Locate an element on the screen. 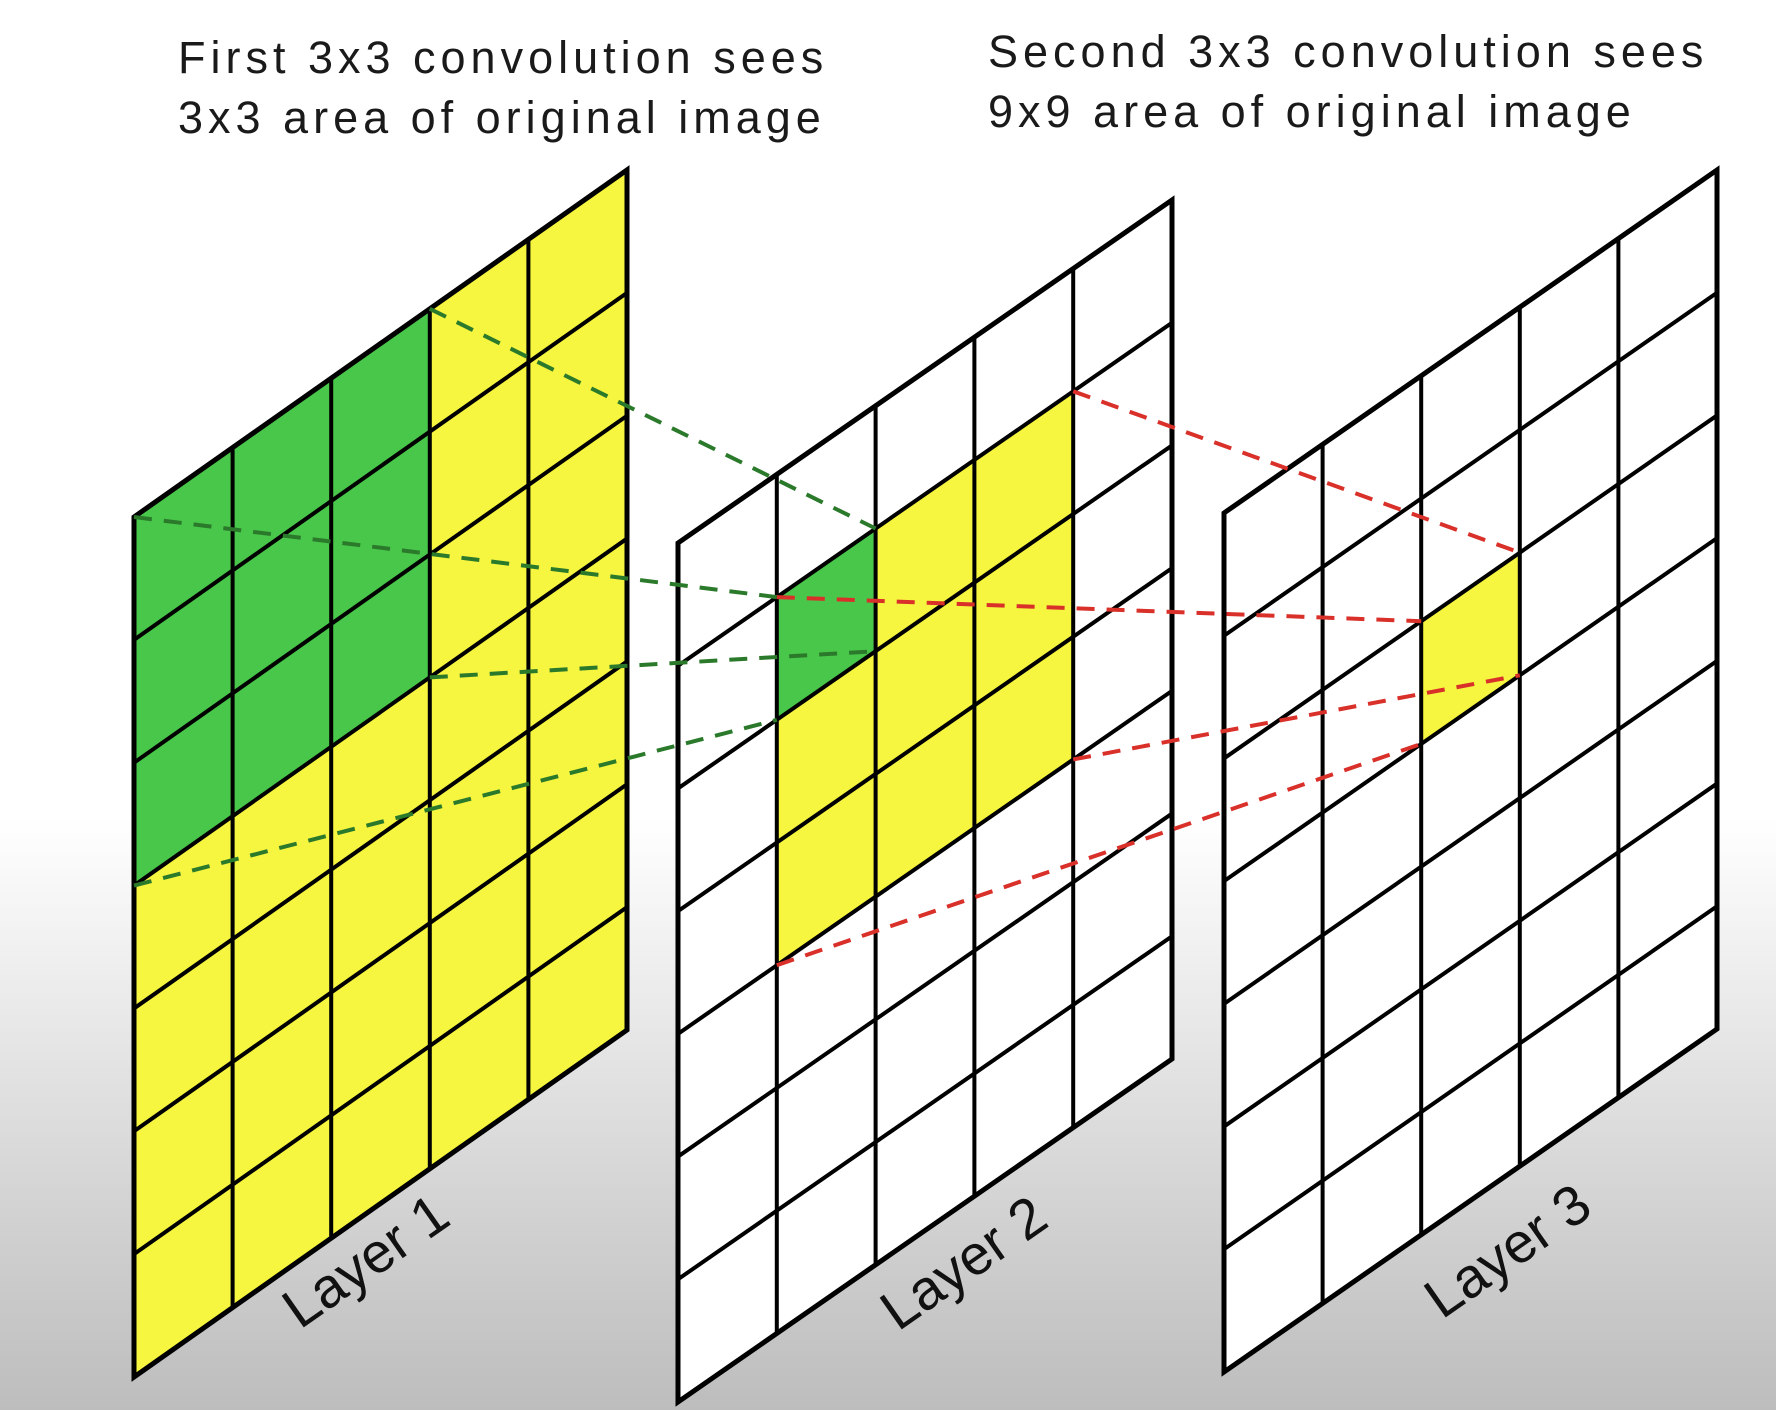 The width and height of the screenshot is (1776, 1410). layer-3-yellow-cell is located at coordinates (1470, 648).